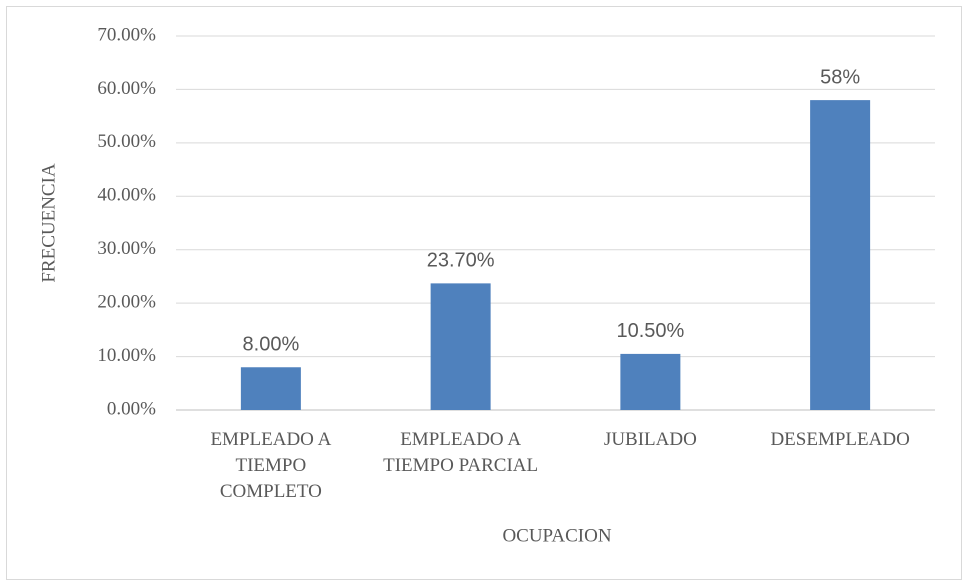 This screenshot has width=963, height=581. What do you see at coordinates (461, 452) in the screenshot?
I see `x-tick-label: EMPLEADO A TIEMPO PARCIAL` at bounding box center [461, 452].